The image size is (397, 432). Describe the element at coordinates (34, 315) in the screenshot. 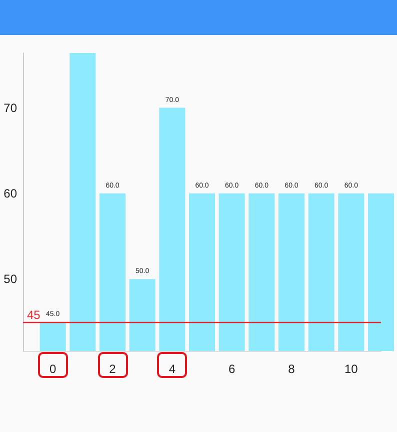

I see `ref-line-label: 45` at that location.